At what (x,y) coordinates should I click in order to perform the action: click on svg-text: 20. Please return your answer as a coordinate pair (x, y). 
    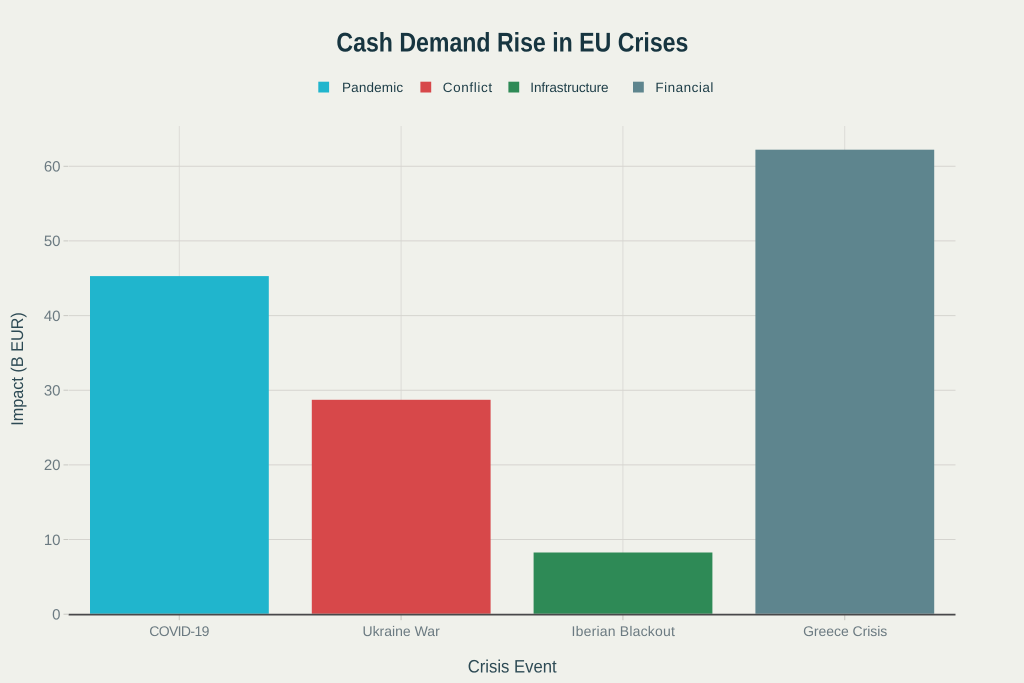
    Looking at the image, I should click on (52, 465).